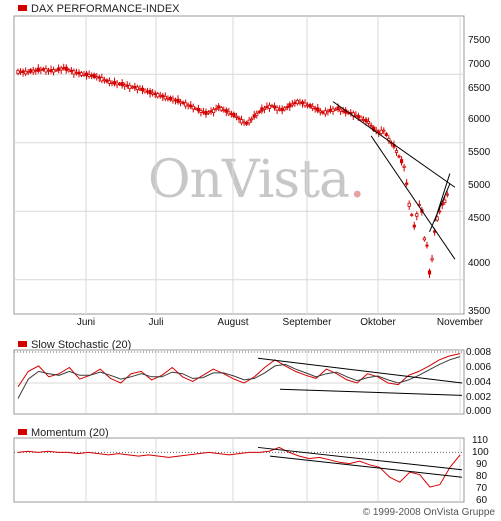 Image resolution: width=501 pixels, height=521 pixels. What do you see at coordinates (479, 411) in the screenshot?
I see `y-tick-label: 0.000` at bounding box center [479, 411].